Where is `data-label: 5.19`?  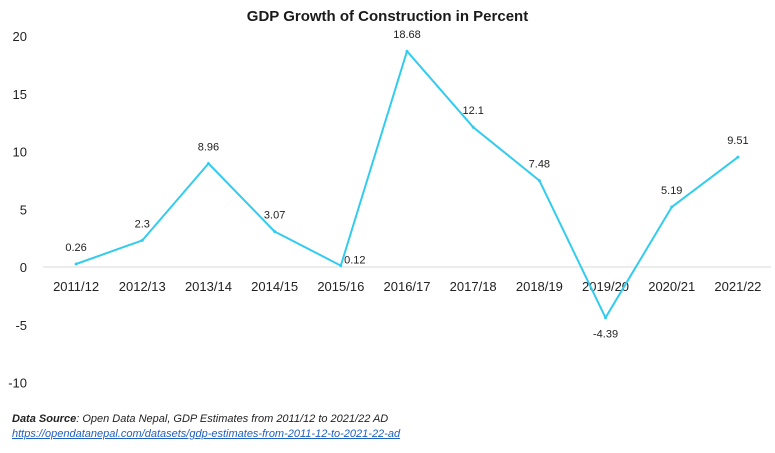 data-label: 5.19 is located at coordinates (671, 191).